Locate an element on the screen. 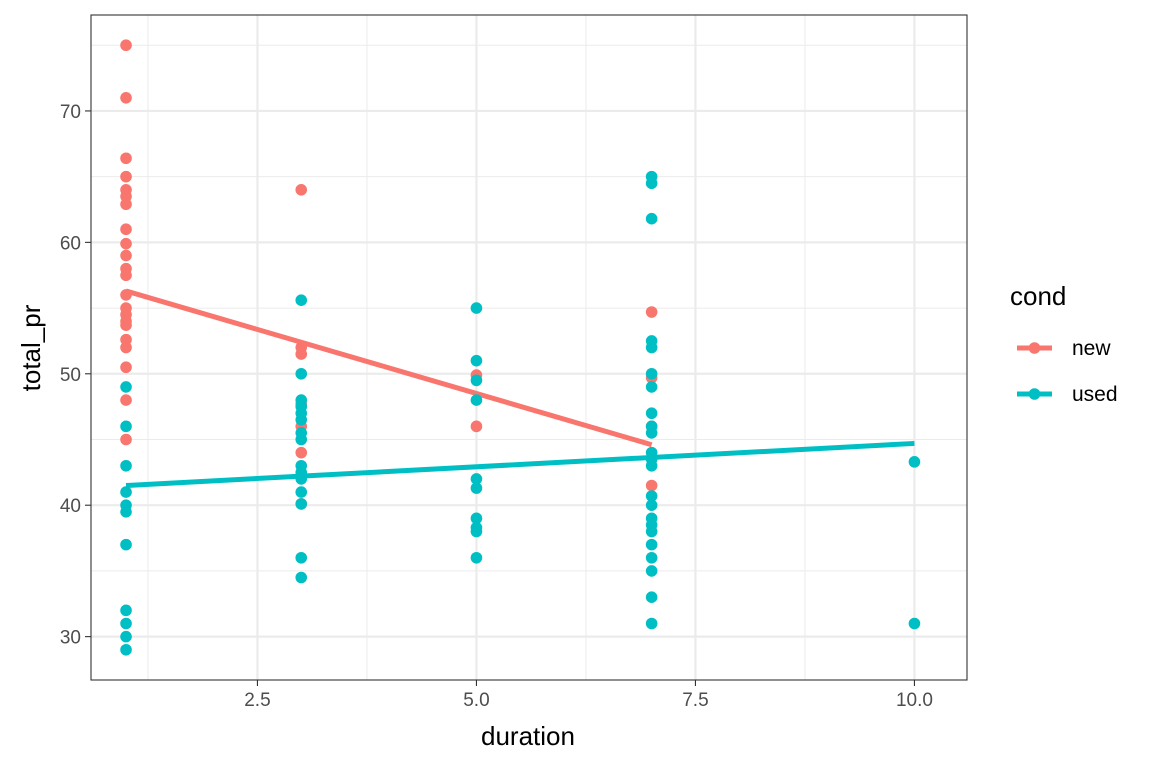 The image size is (1152, 773). y-axis: 30 40 50 60 70 is located at coordinates (75, 375).